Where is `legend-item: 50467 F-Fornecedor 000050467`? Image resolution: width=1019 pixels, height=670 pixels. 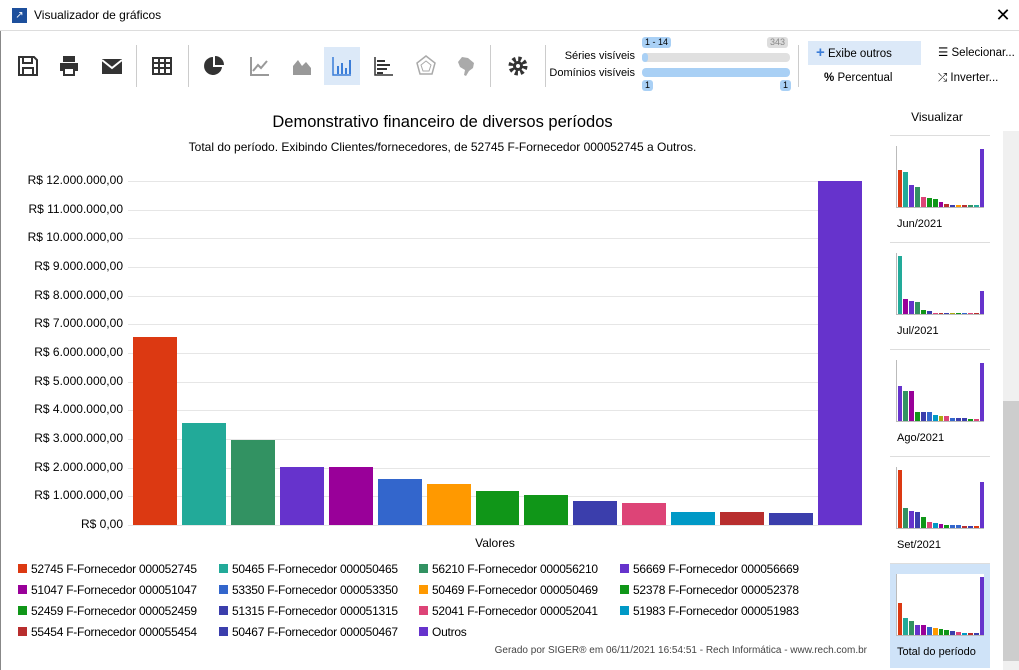 legend-item: 50467 F-Fornecedor 000050467 is located at coordinates (308, 632).